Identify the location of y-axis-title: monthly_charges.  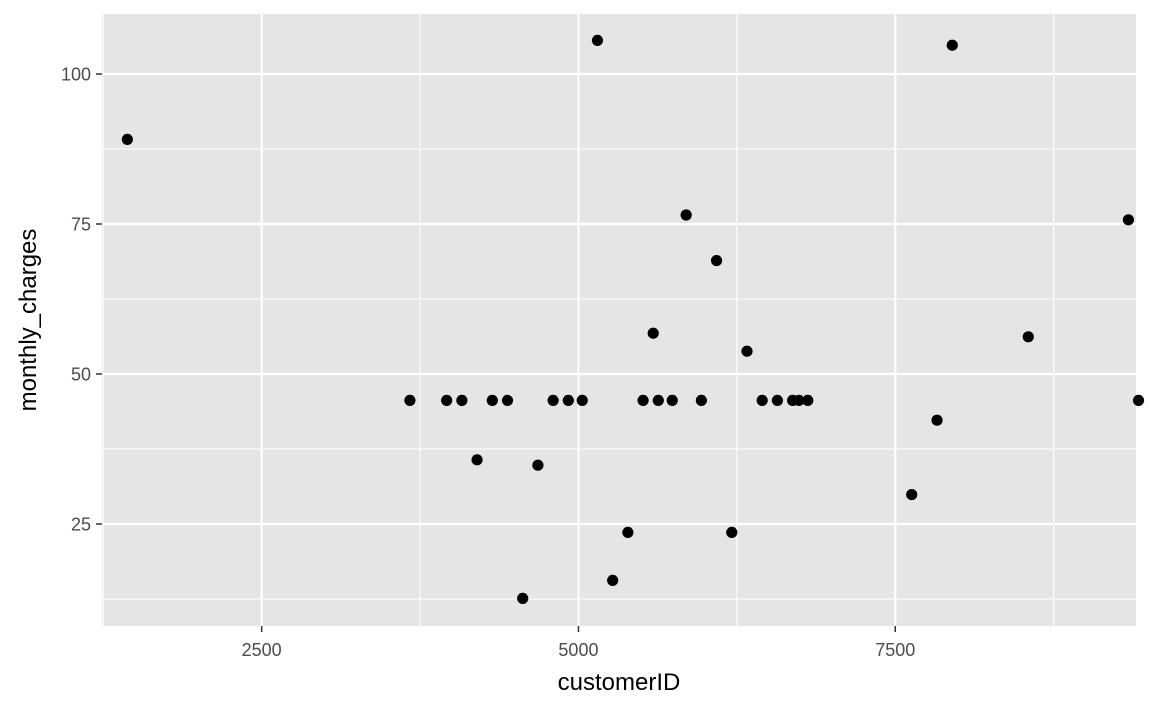
(28, 320).